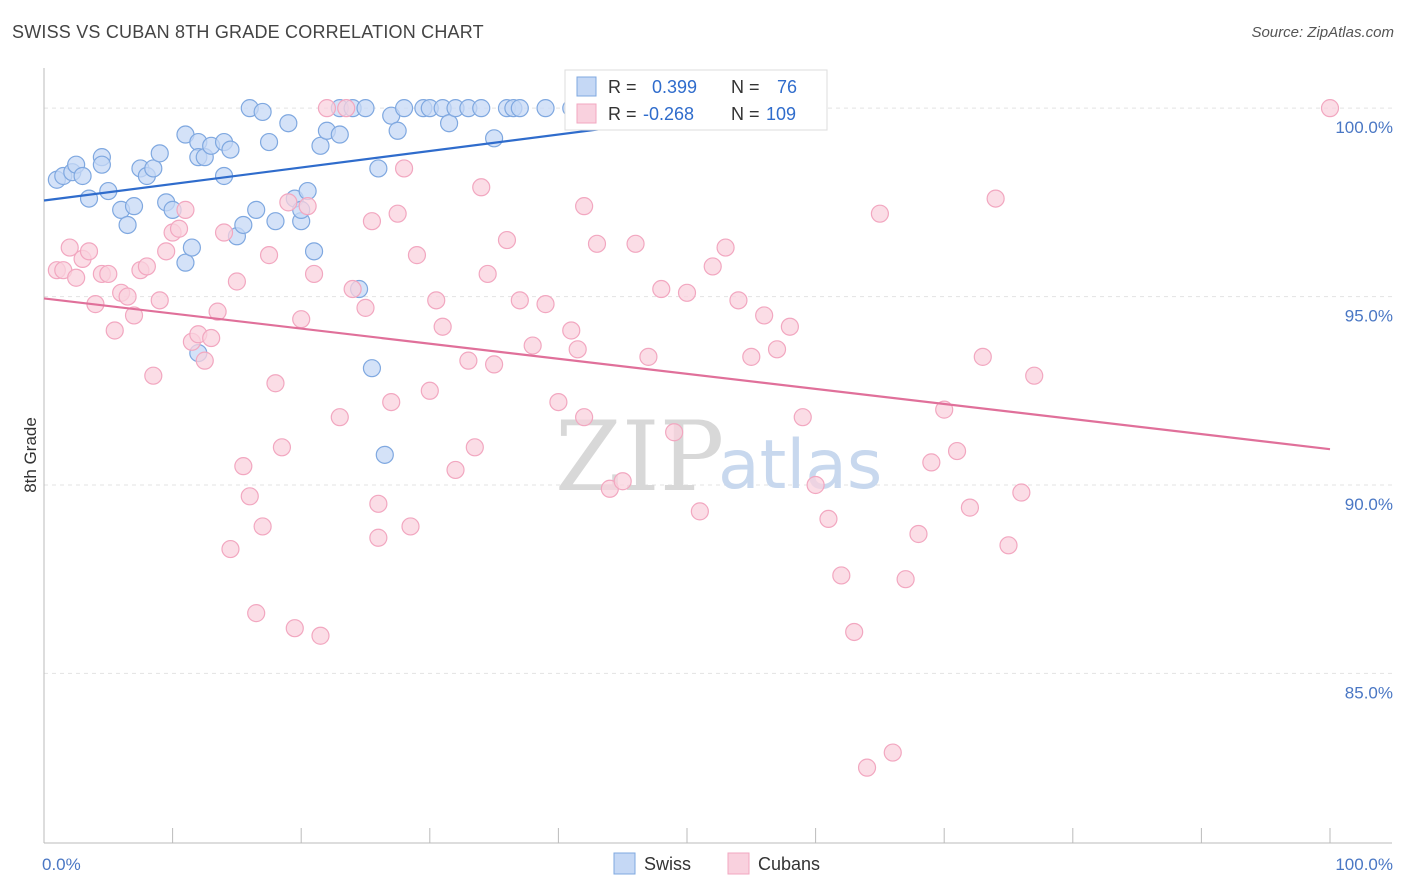 Image resolution: width=1406 pixels, height=892 pixels. What do you see at coordinates (1369, 504) in the screenshot?
I see `y-tick-label: 90.0%` at bounding box center [1369, 504].